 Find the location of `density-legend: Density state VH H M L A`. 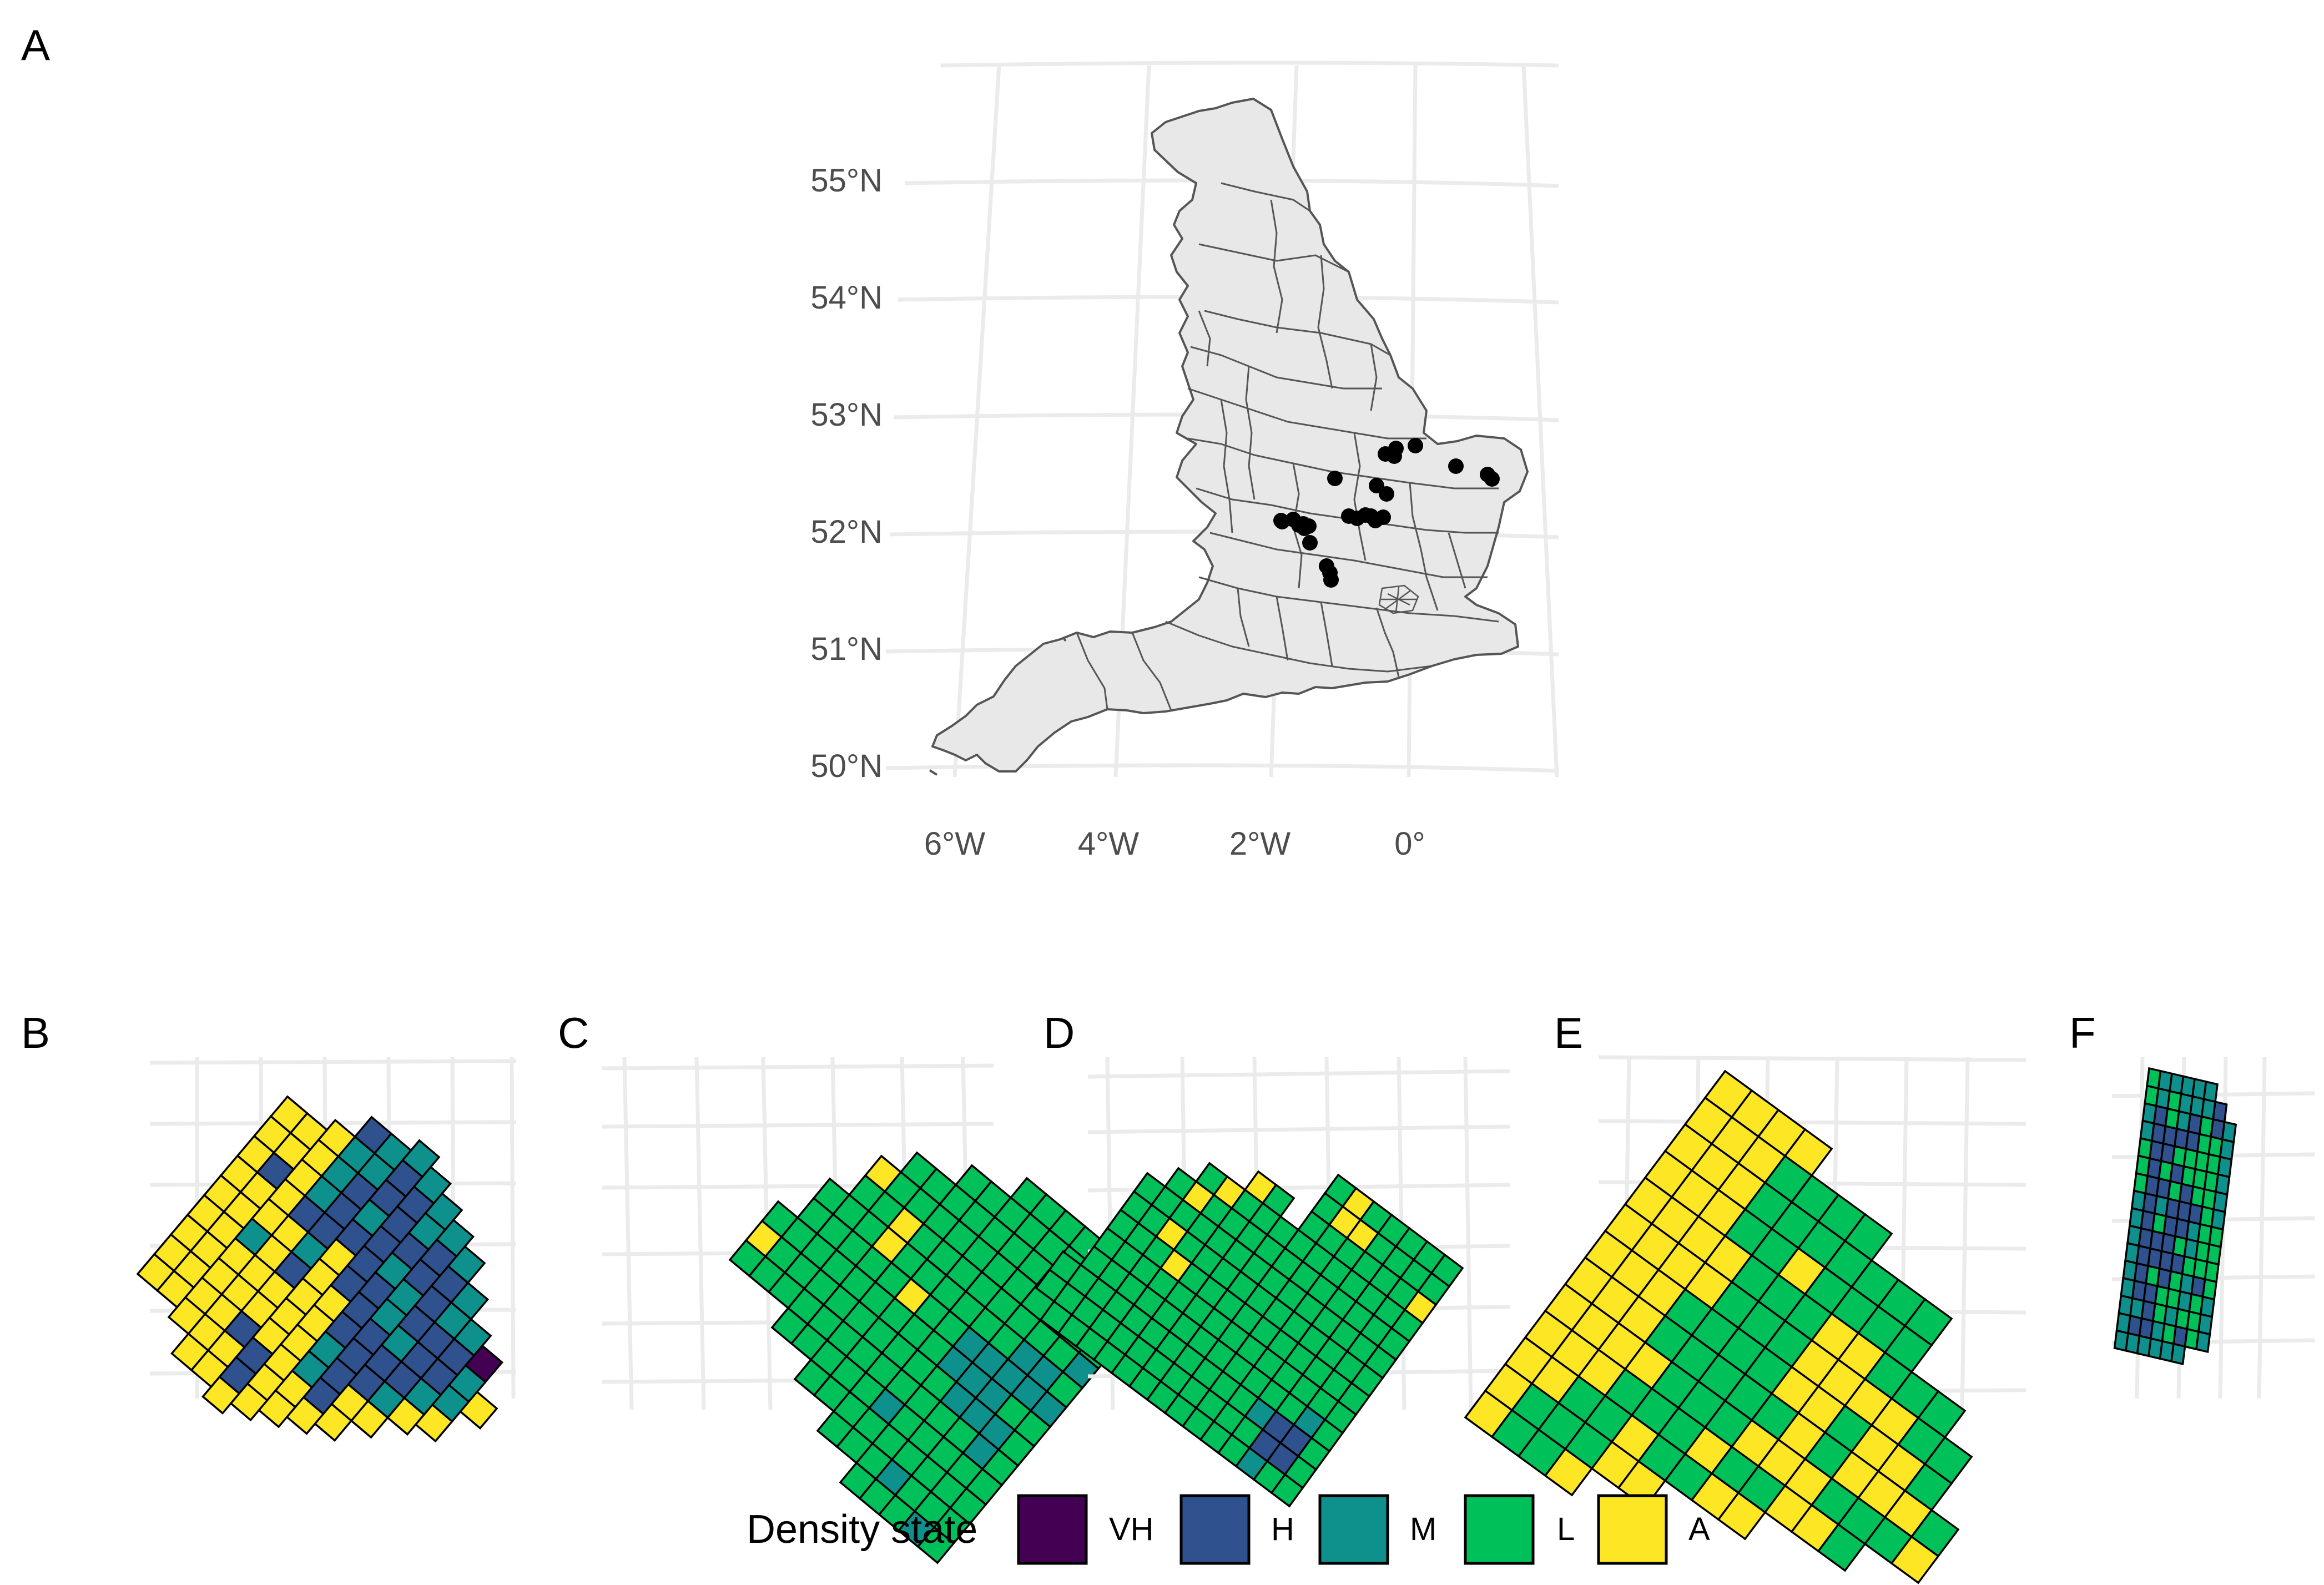

density-legend: Density state VH H M L A is located at coordinates (1228, 1529).